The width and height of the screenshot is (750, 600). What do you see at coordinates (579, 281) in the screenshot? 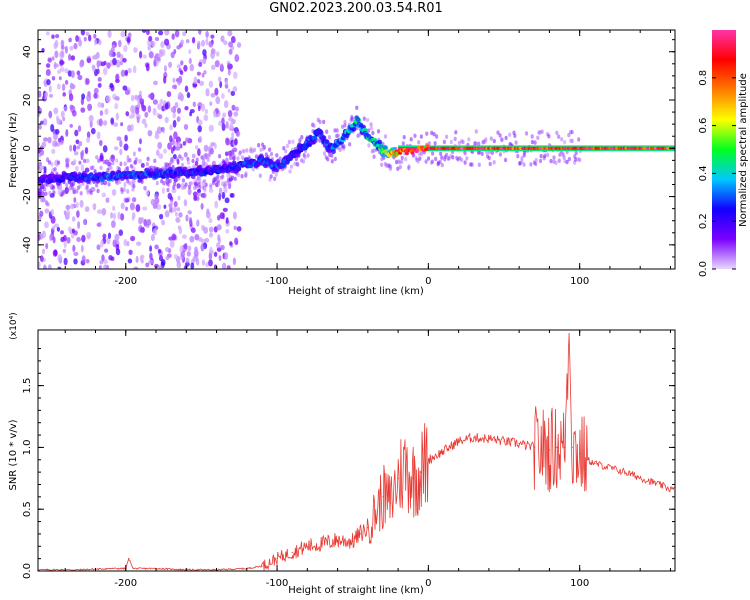
I see `x-tick-label: 100` at bounding box center [579, 281].